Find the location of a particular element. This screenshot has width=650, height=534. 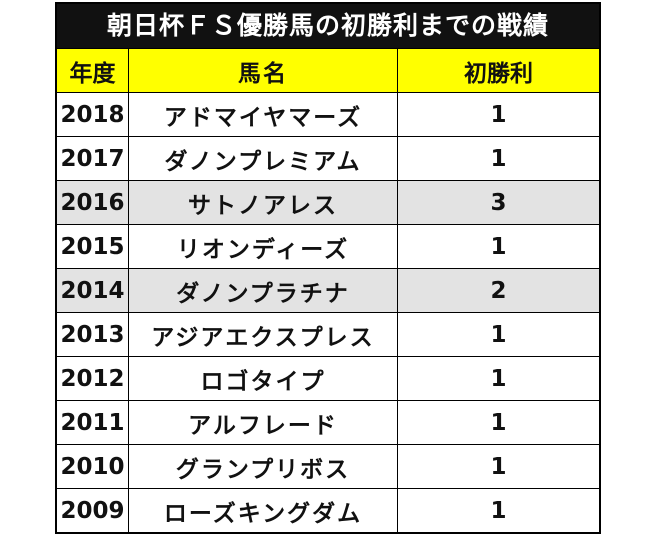

horse-name-cell: ダノンプレミアム is located at coordinates (263, 158).